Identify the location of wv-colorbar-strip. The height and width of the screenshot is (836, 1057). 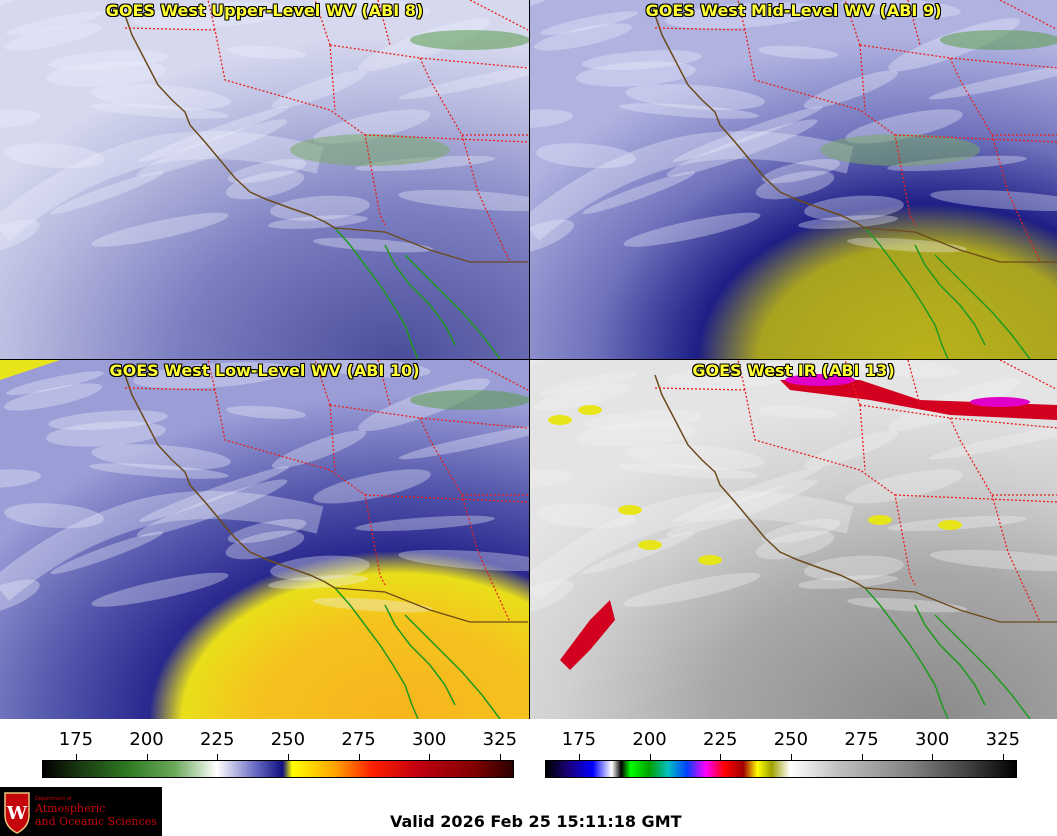
(278, 769).